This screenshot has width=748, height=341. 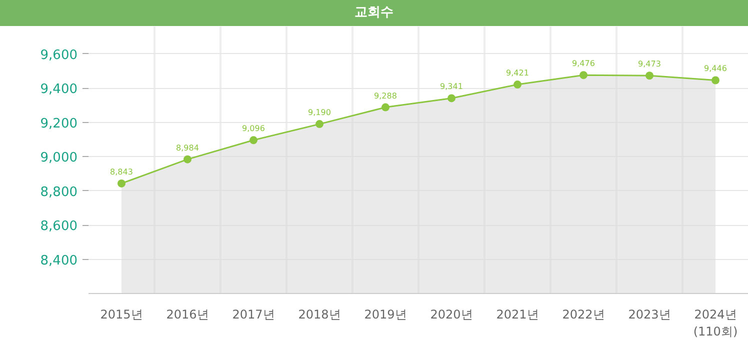 I want to click on x-tick-label: 2016년, so click(x=187, y=315).